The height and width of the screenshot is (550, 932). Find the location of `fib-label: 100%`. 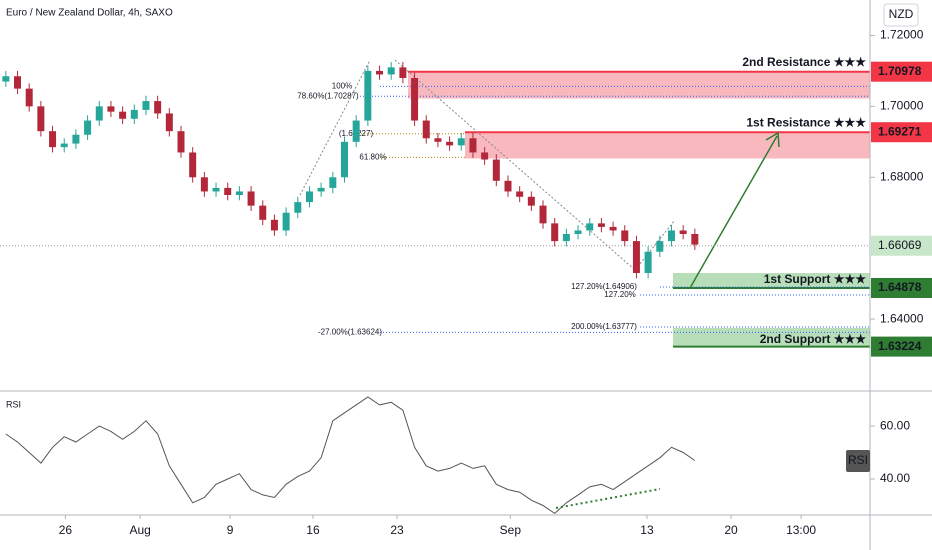

fib-label: 100% is located at coordinates (342, 86).